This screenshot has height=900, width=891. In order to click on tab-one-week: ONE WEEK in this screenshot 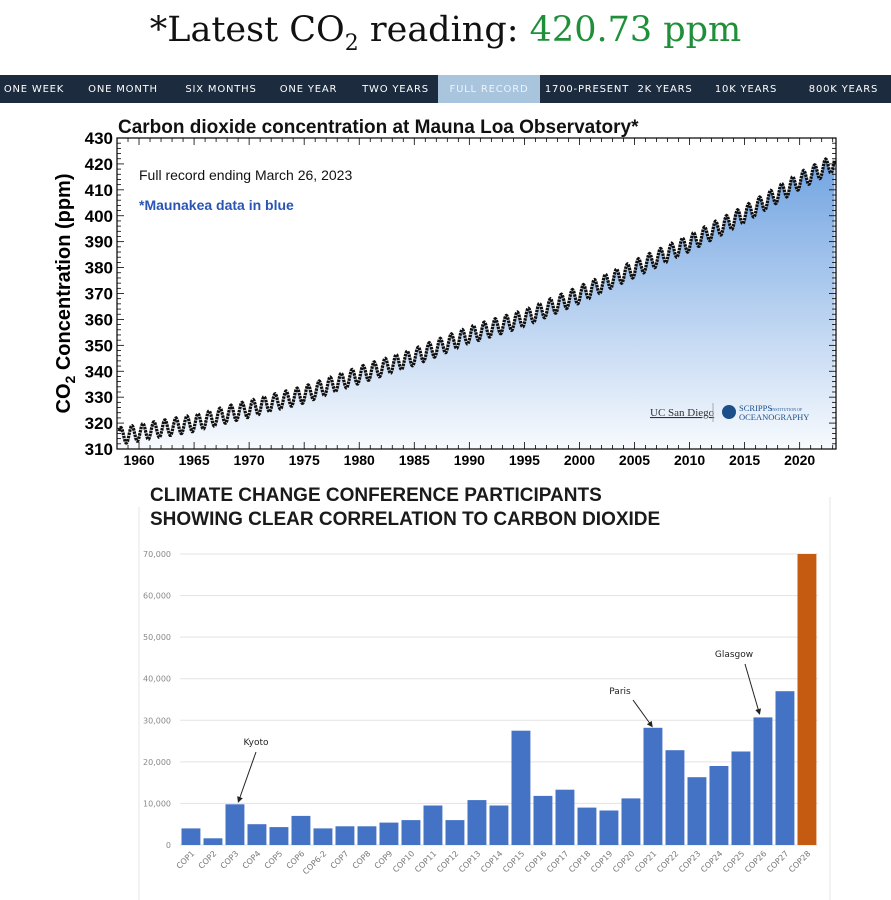, I will do `click(34, 89)`.